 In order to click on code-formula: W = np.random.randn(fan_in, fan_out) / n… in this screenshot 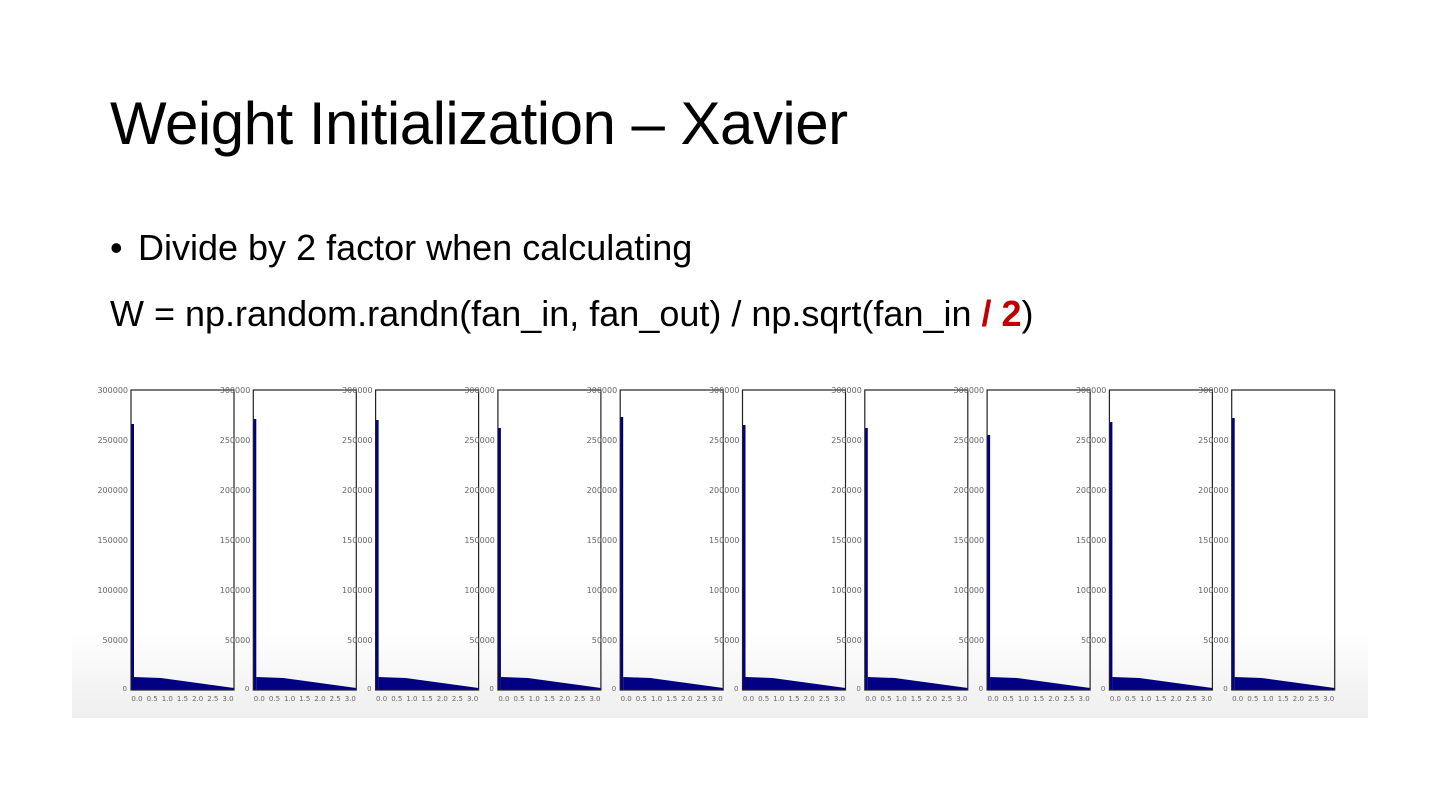, I will do `click(572, 314)`.